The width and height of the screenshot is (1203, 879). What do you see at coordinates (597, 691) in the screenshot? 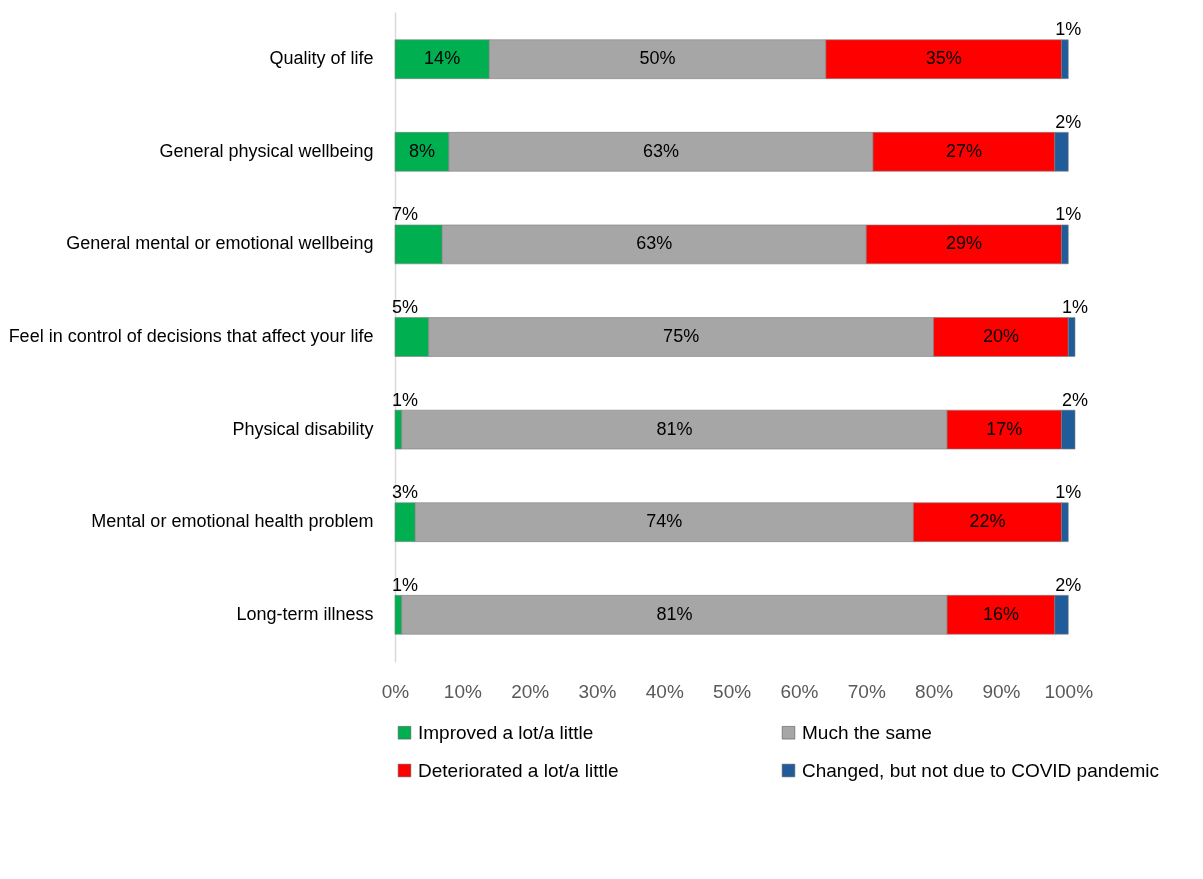
I see `x-tick-label: 30%` at bounding box center [597, 691].